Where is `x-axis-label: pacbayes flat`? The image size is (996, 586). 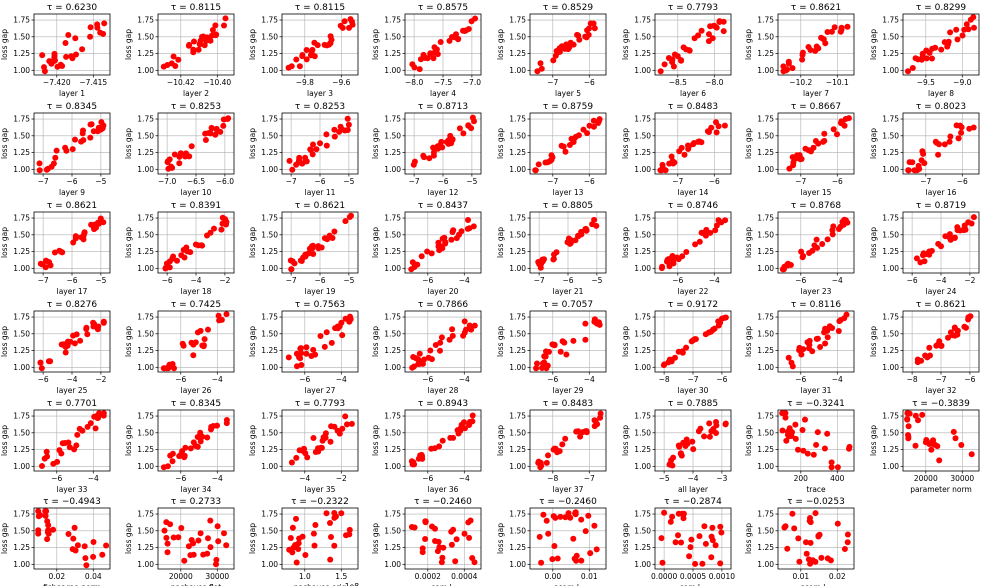
x-axis-label: pacbayes flat is located at coordinates (196, 584).